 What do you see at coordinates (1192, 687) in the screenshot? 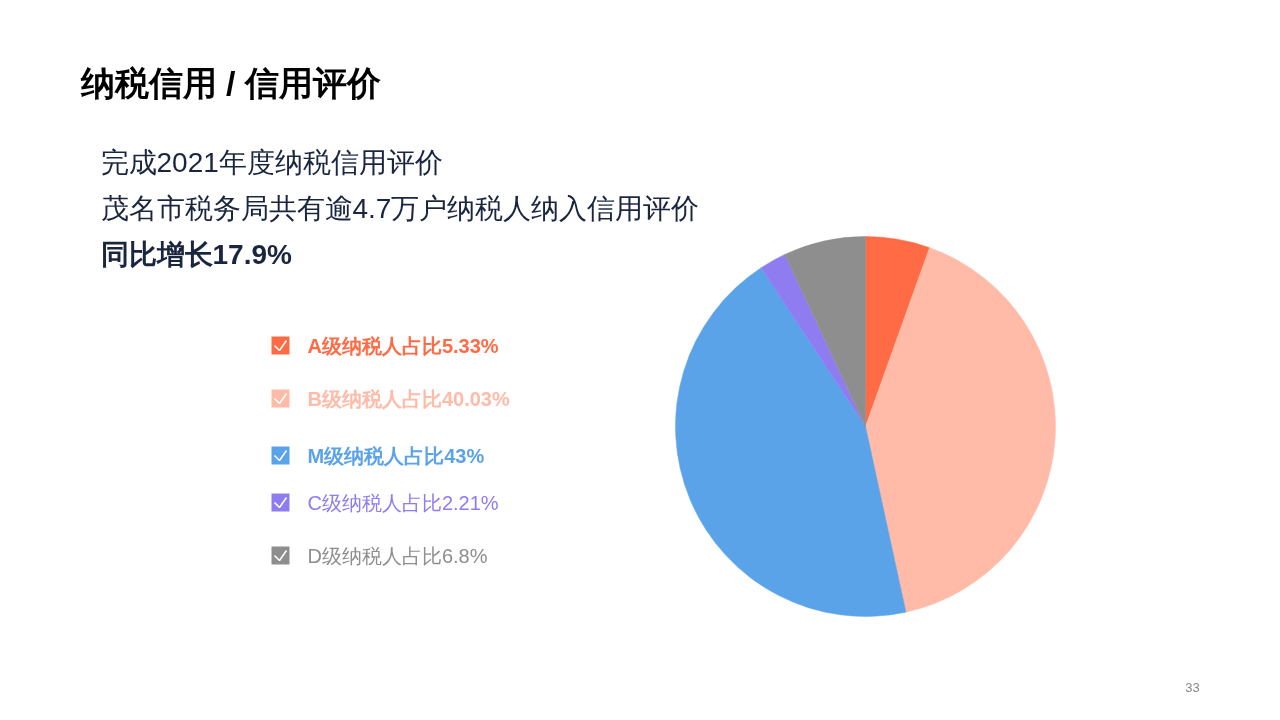
I see `text: 33` at bounding box center [1192, 687].